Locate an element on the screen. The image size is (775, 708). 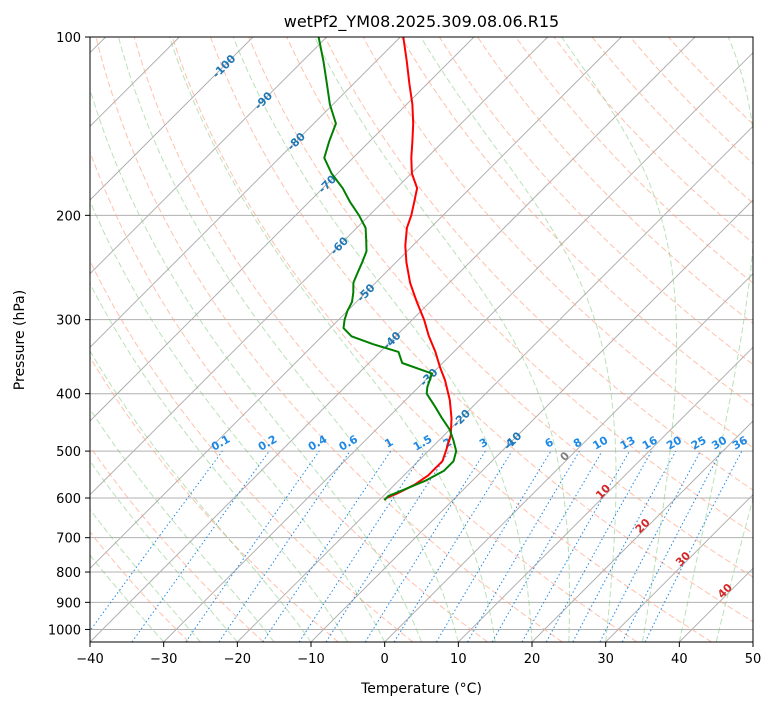
x-tick-label: −40 is located at coordinates (89, 659).